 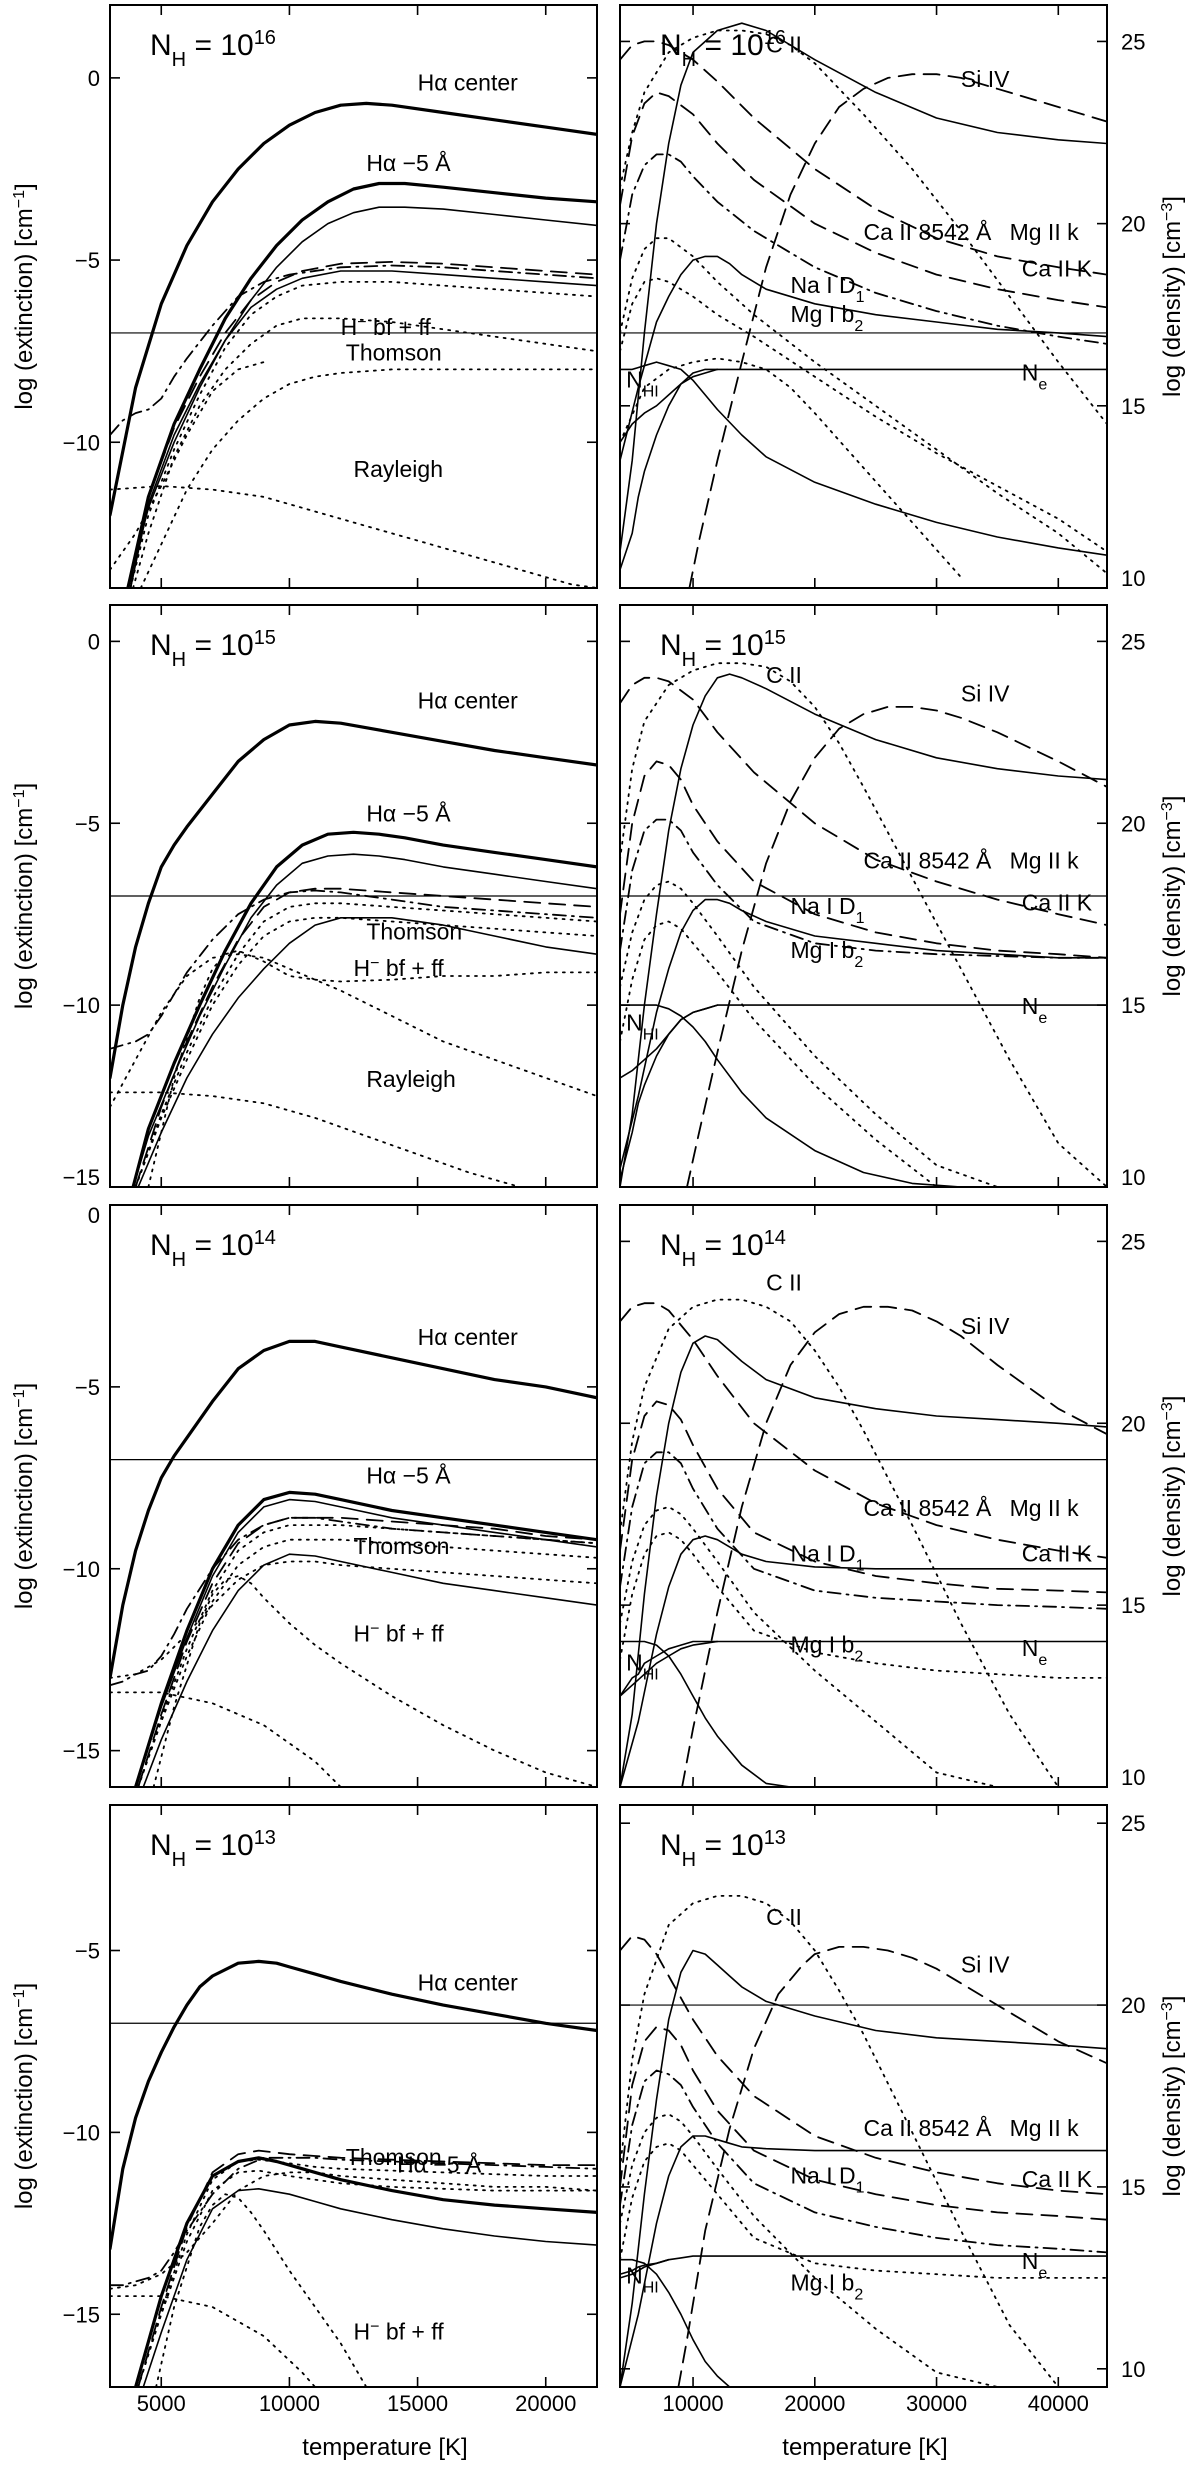 I want to click on title-sup: 16, so click(x=265, y=38).